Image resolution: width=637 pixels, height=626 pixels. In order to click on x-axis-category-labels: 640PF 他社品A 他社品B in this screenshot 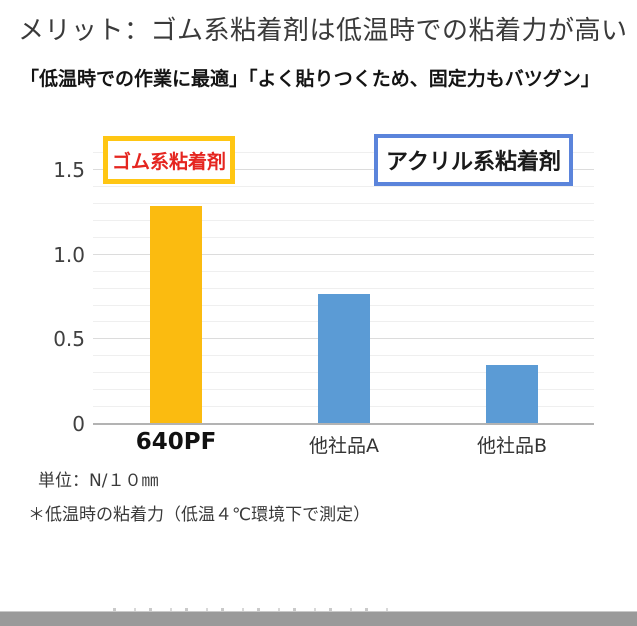, I will do `click(343, 444)`.